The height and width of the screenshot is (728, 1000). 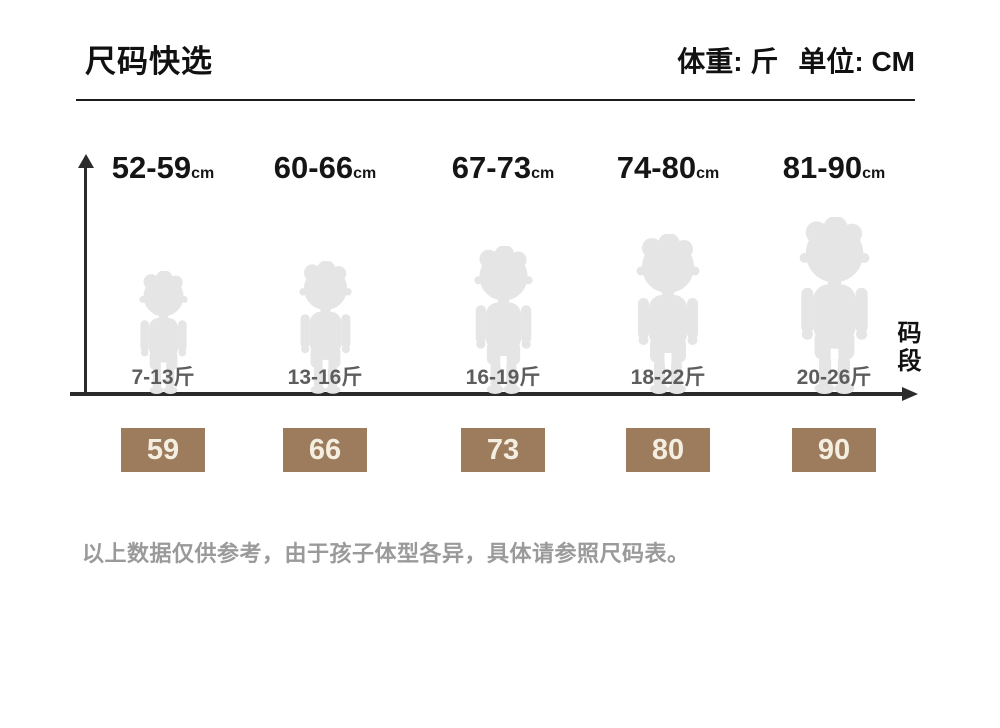 I want to click on page-title: 尺码快选, so click(x=149, y=61).